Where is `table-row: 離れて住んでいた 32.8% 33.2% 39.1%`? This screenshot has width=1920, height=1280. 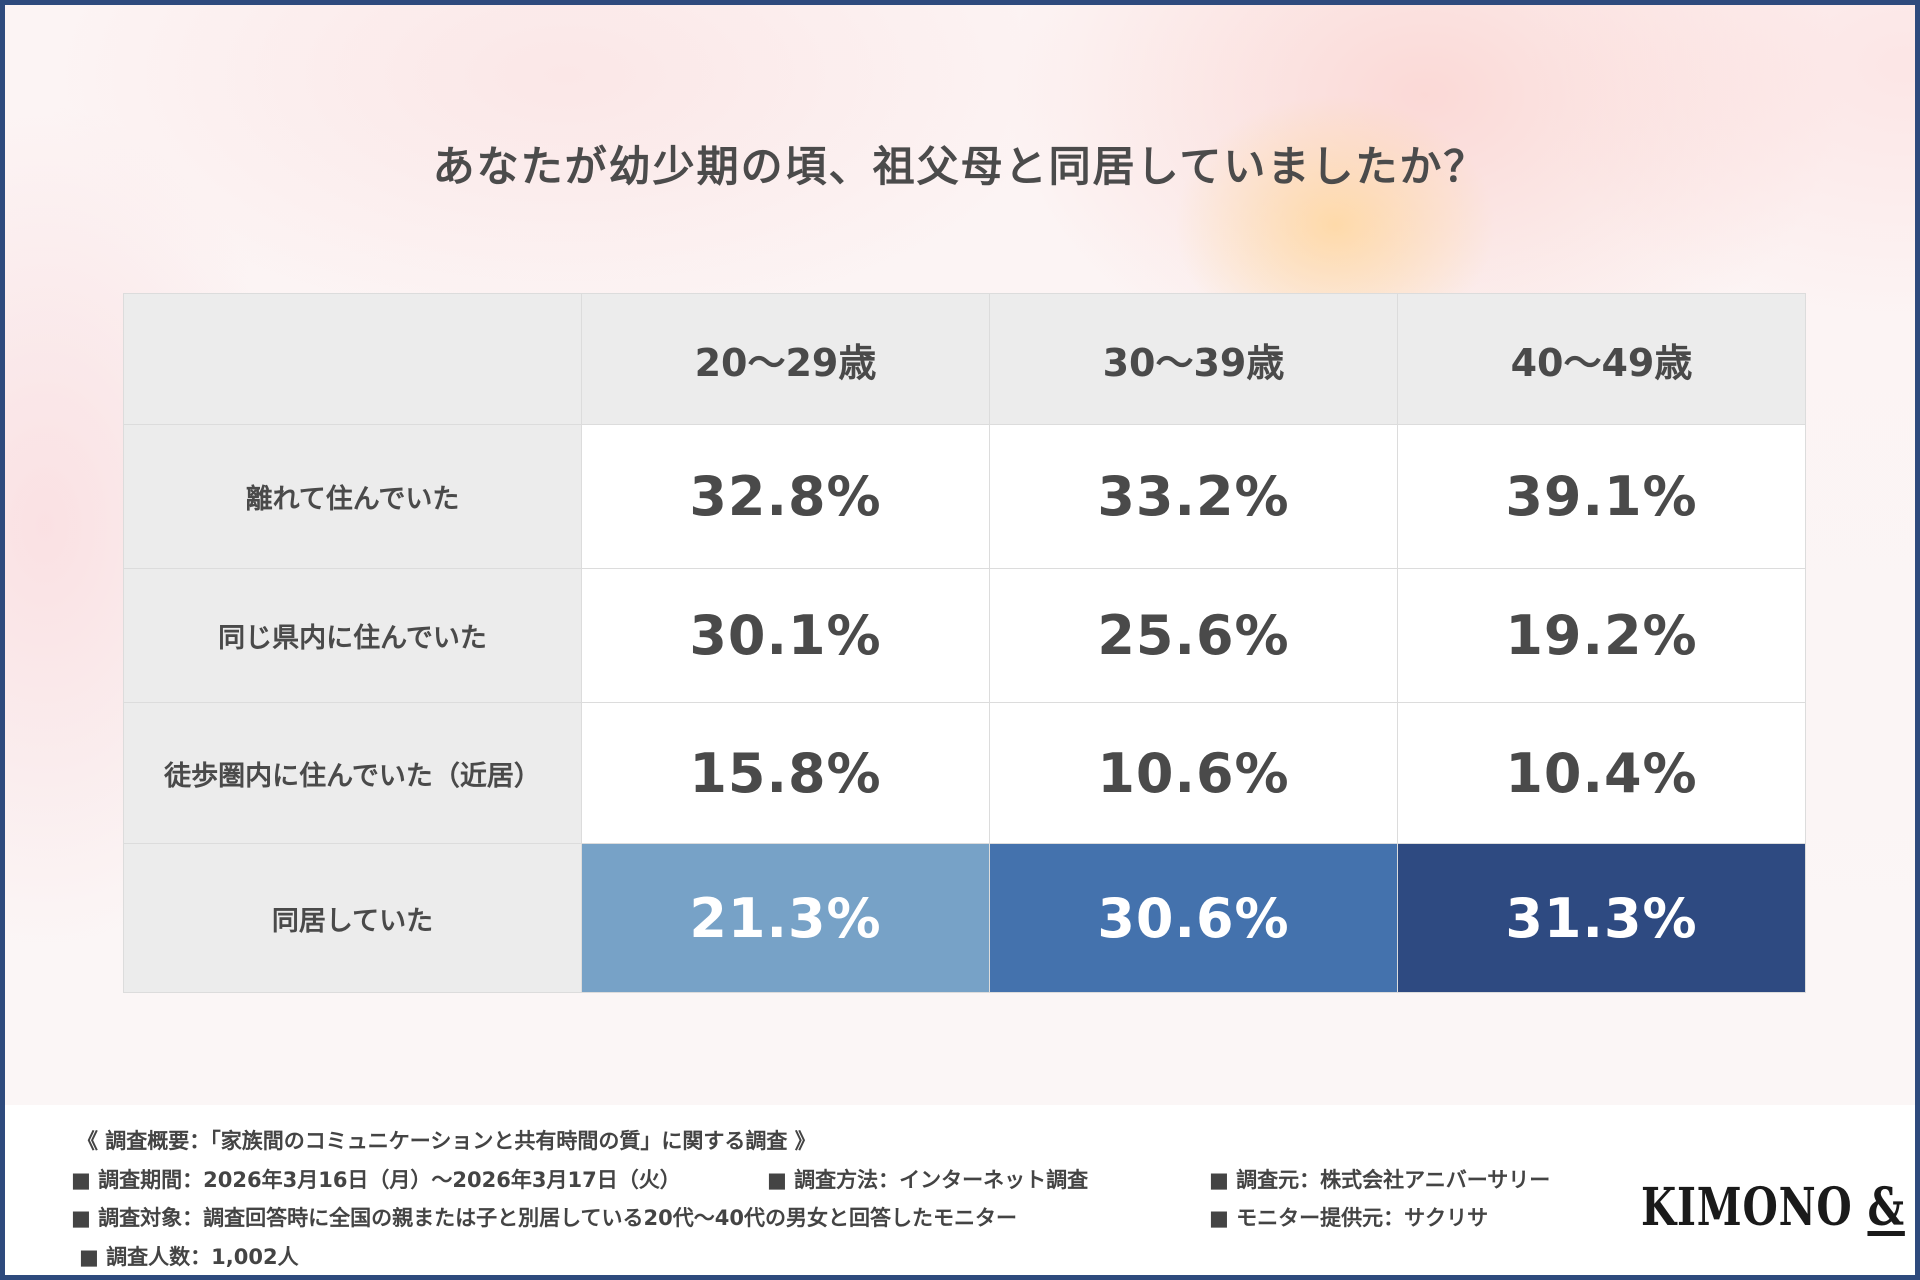 table-row: 離れて住んでいた 32.8% 33.2% 39.1% is located at coordinates (964, 496).